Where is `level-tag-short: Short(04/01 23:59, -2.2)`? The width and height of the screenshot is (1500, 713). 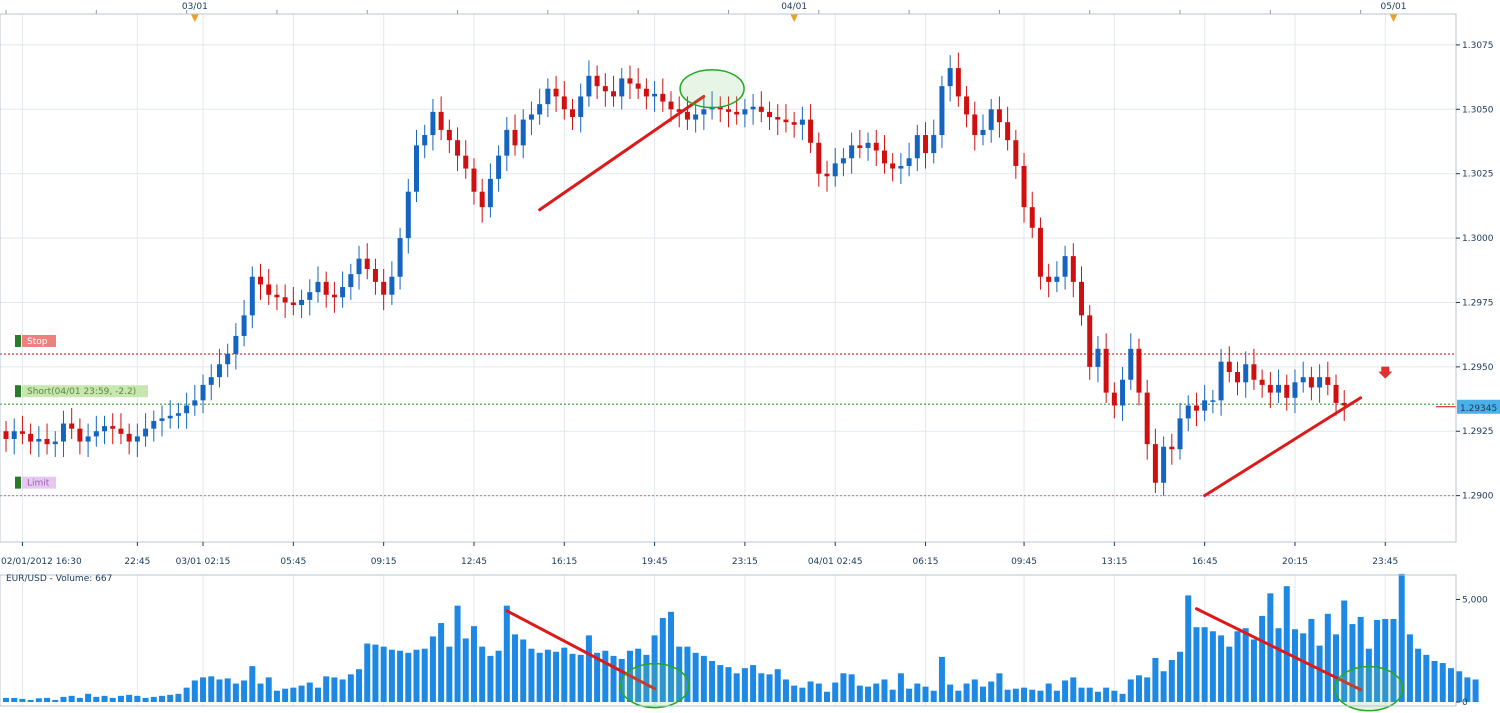 level-tag-short: Short(04/01 23:59, -2.2) is located at coordinates (81, 391).